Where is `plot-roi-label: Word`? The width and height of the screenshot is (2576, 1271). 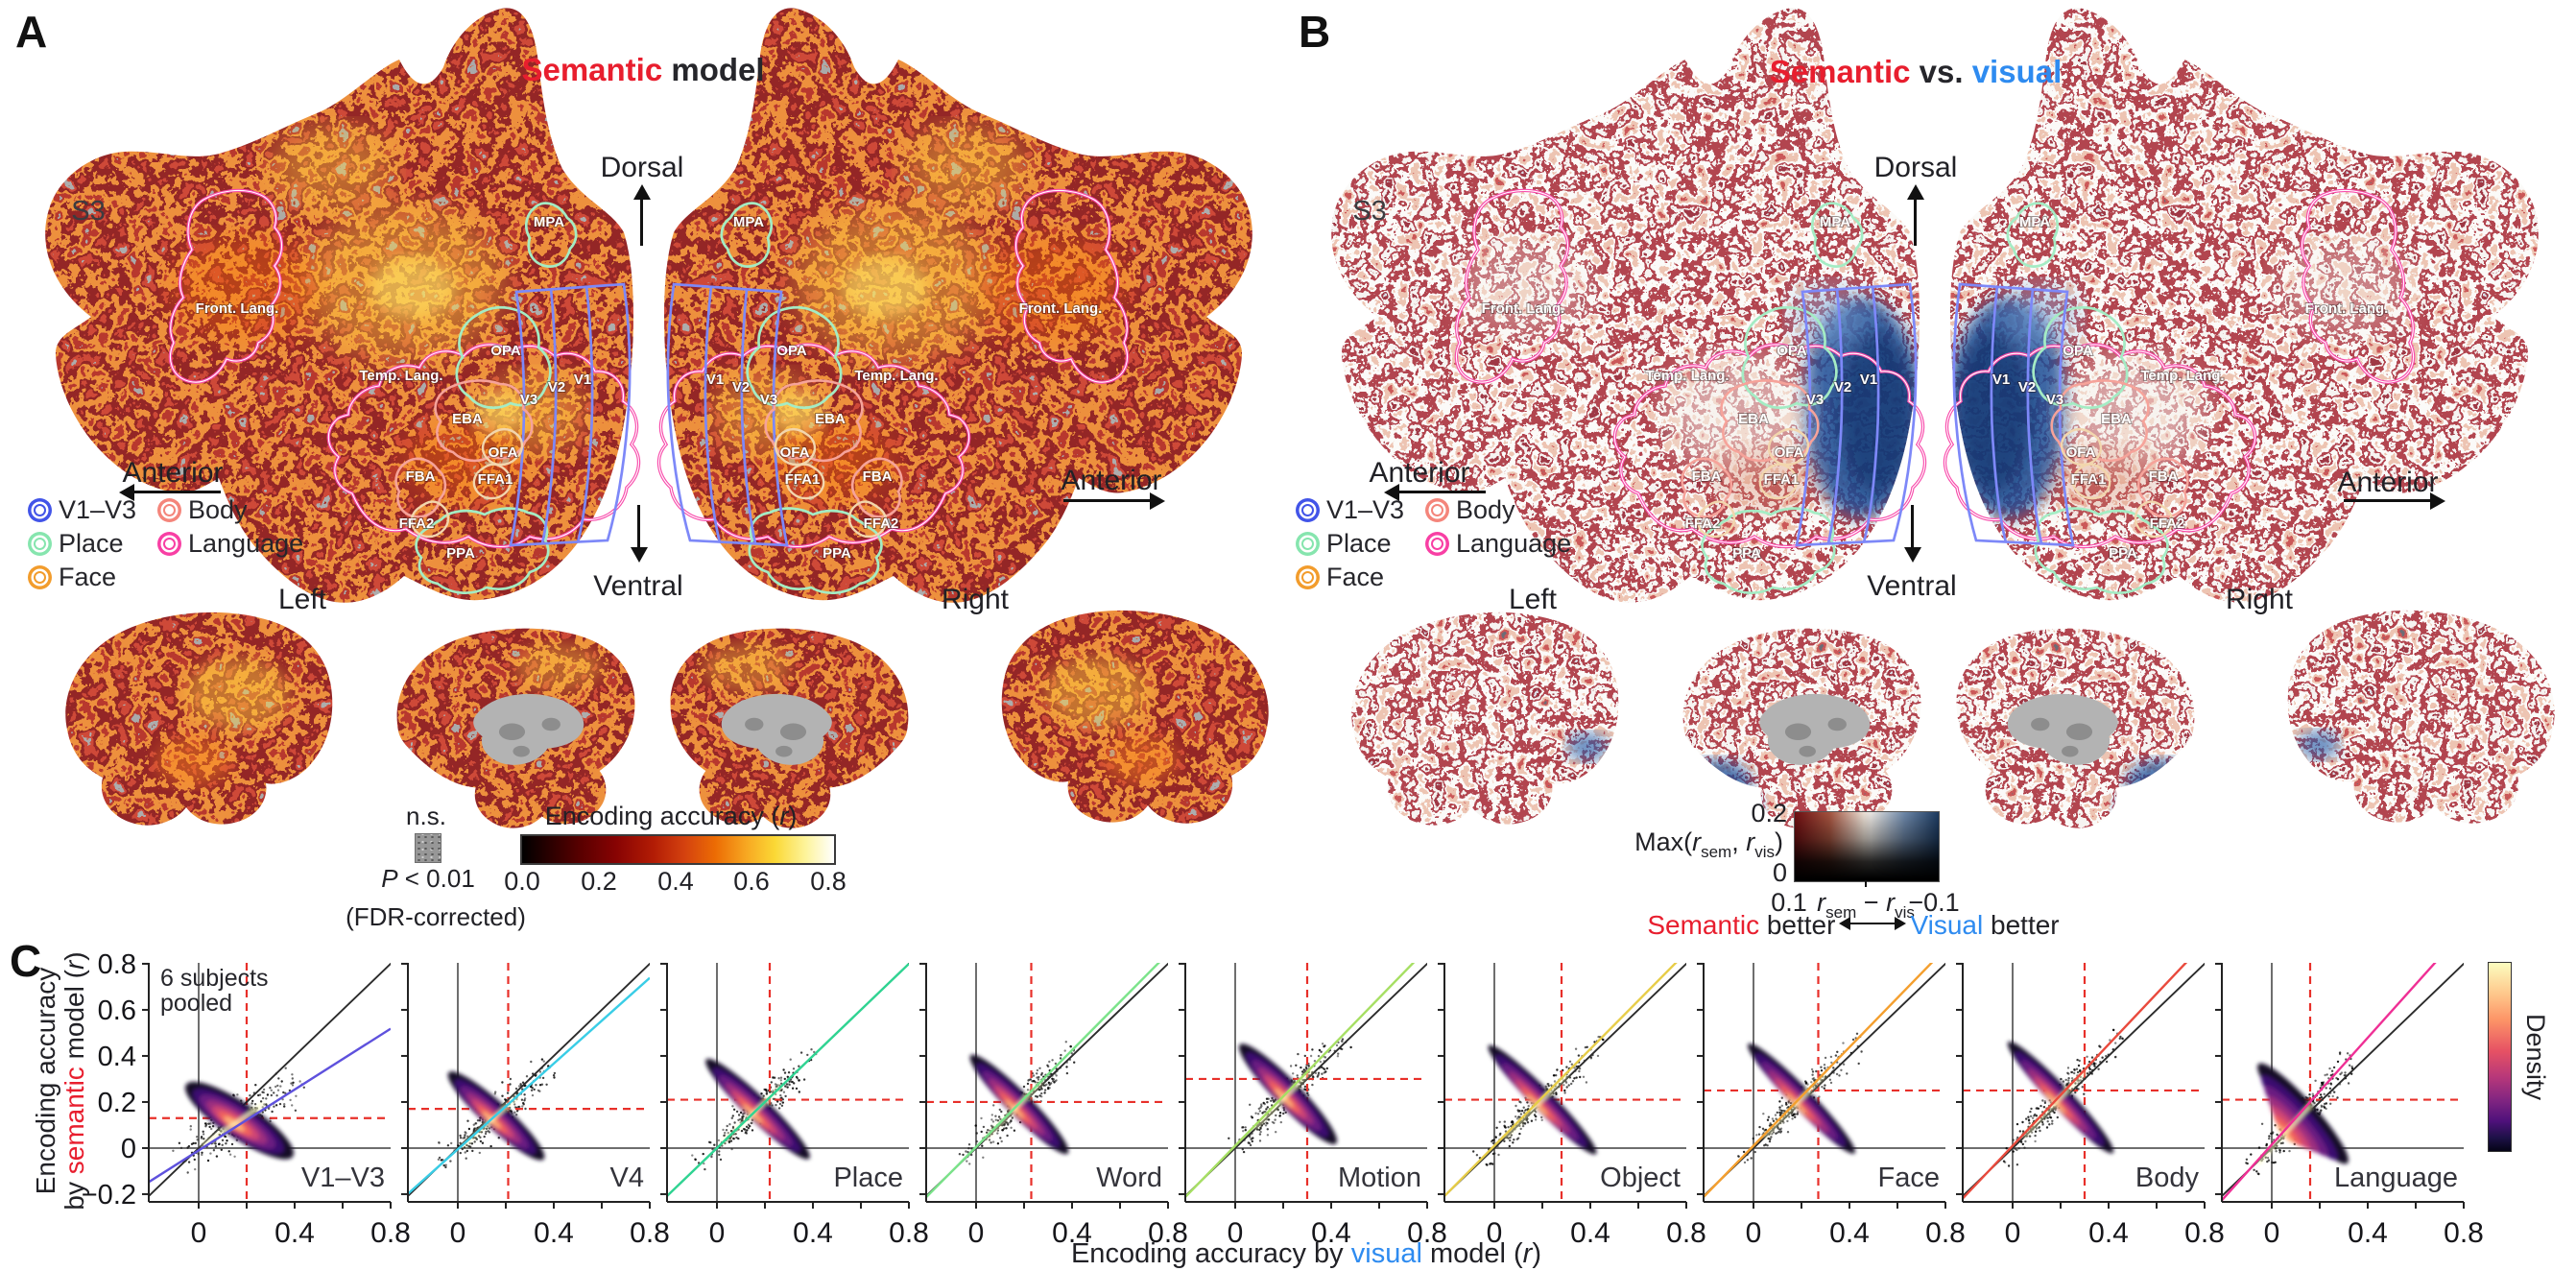 plot-roi-label: Word is located at coordinates (1129, 1178).